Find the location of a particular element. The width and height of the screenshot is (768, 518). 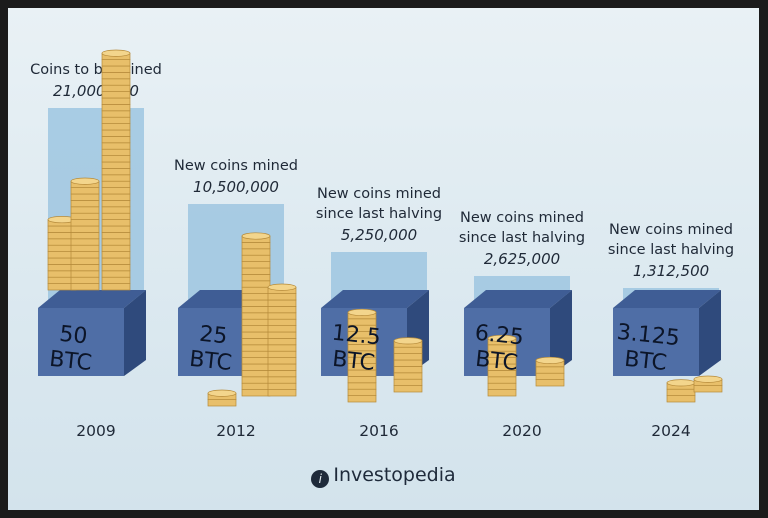

block-reward-label: 12.5BTC is located at coordinates (355, 349).